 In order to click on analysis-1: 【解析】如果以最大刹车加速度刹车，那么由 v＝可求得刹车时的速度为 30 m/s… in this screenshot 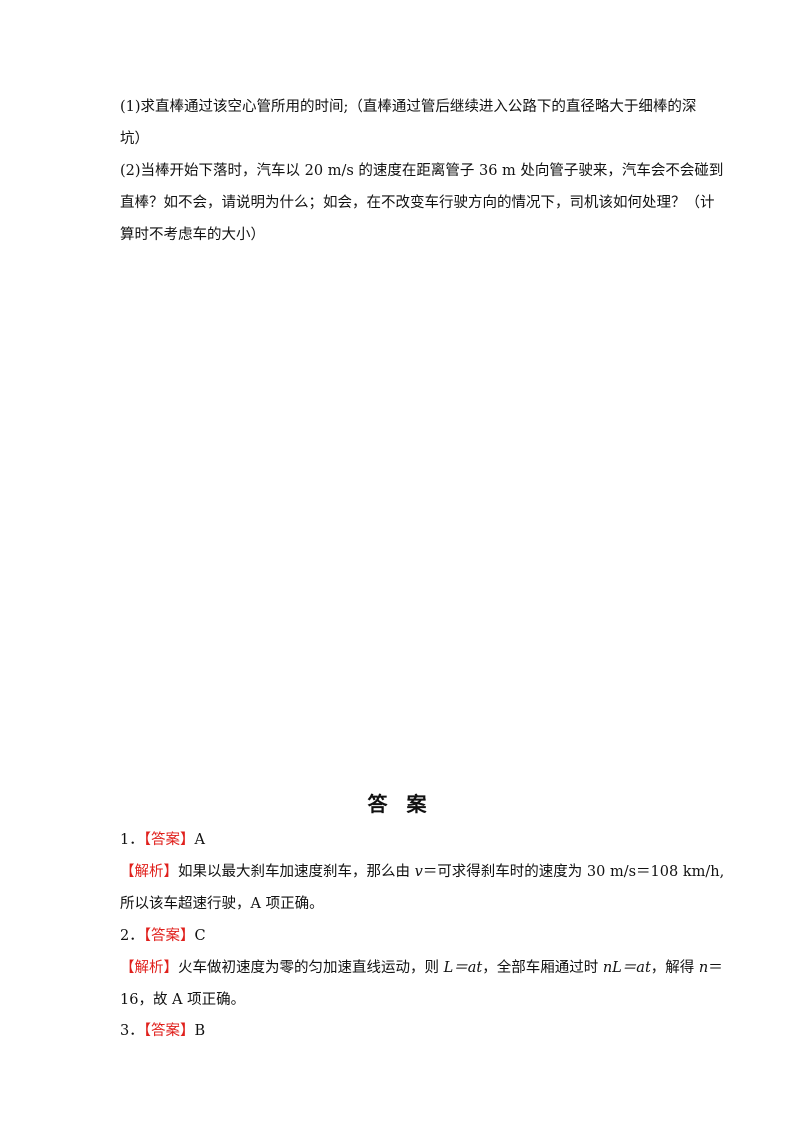, I will do `click(422, 872)`.